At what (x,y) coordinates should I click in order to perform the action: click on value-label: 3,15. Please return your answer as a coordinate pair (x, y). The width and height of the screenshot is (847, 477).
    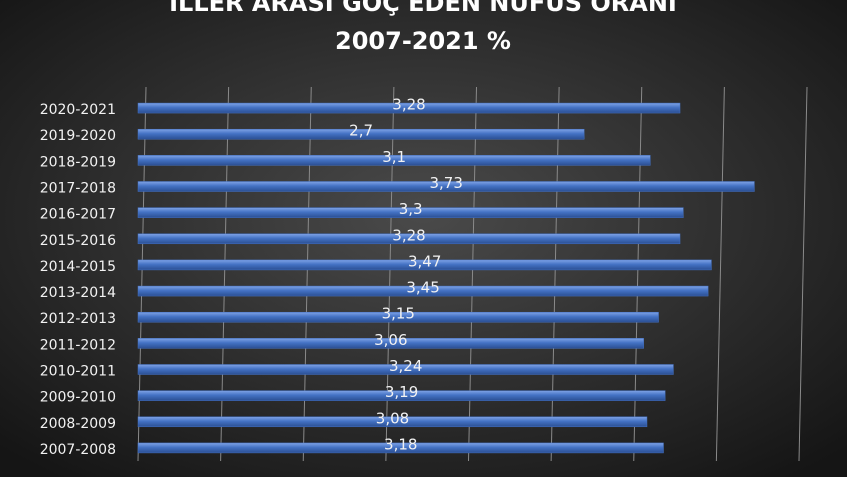
    Looking at the image, I should click on (398, 314).